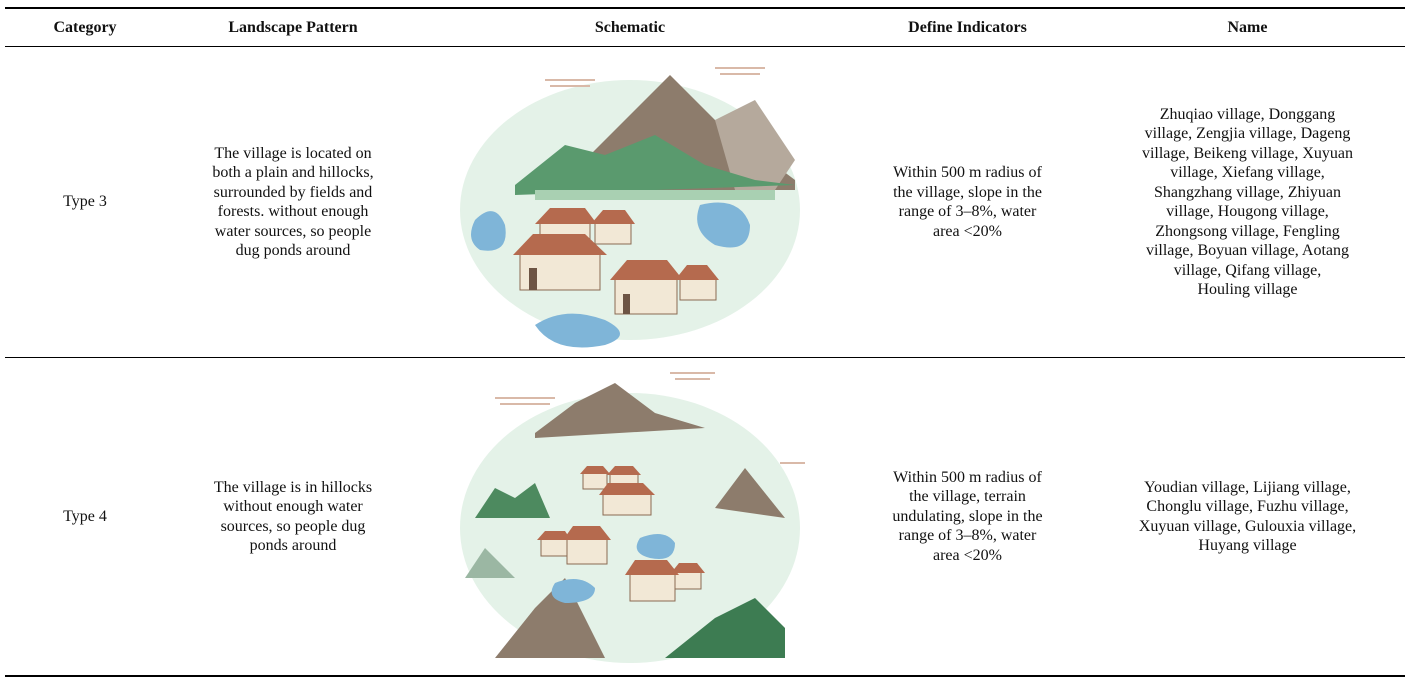 Image resolution: width=1410 pixels, height=681 pixels. Describe the element at coordinates (293, 545) in the screenshot. I see `text-line: ponds around` at that location.